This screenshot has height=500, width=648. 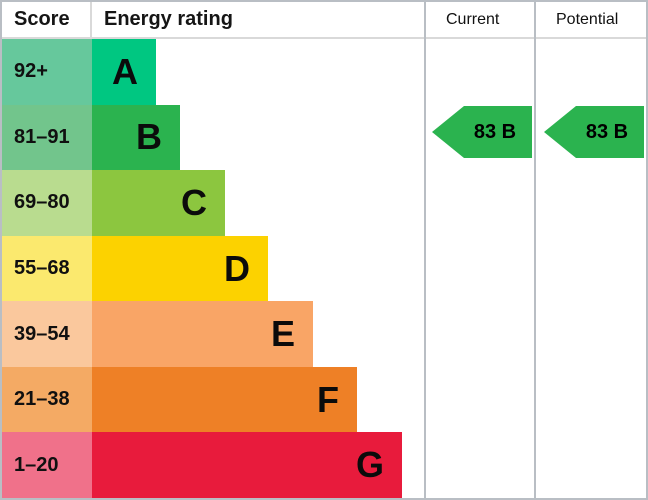 I want to click on rating-bar-c: C, so click(x=158, y=203).